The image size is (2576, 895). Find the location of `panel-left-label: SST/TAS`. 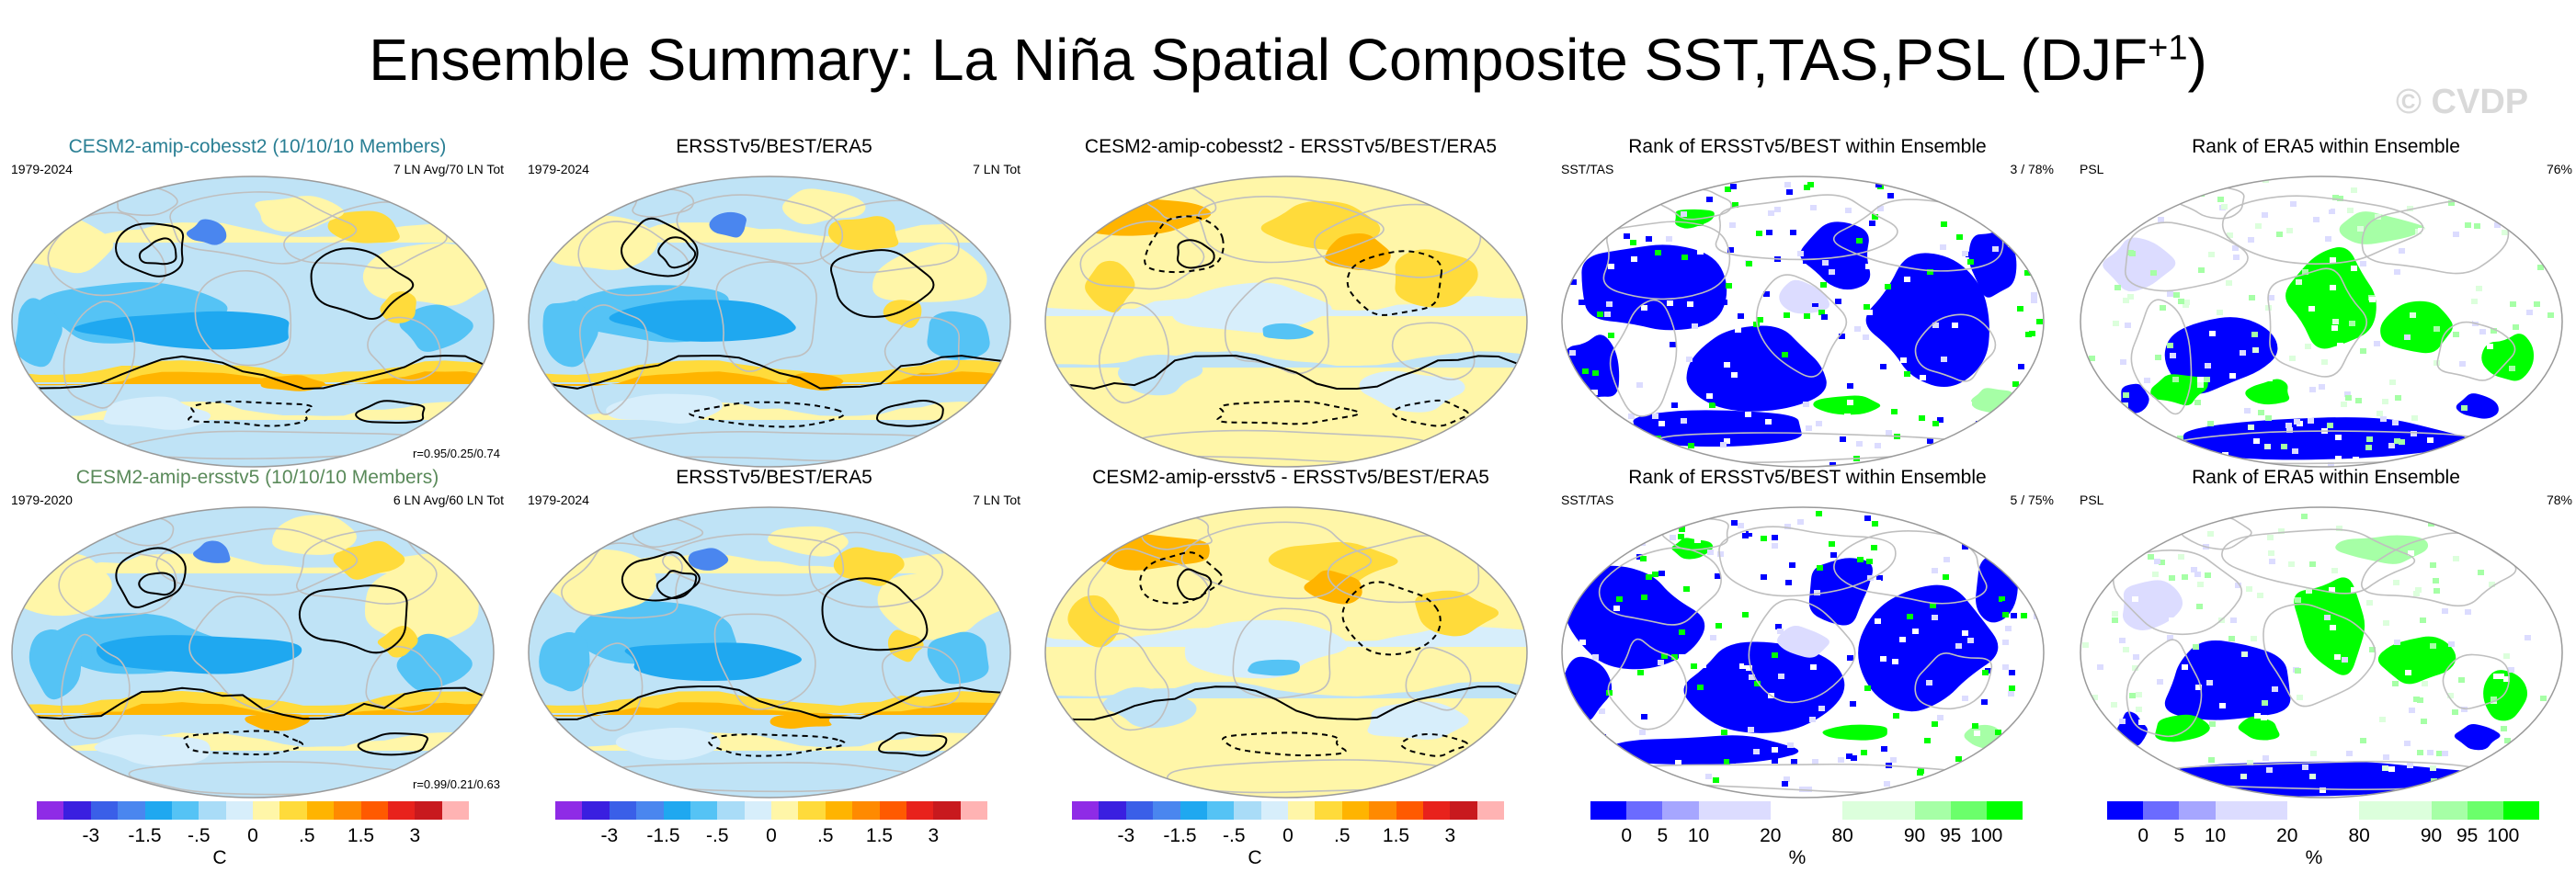

panel-left-label: SST/TAS is located at coordinates (1587, 500).